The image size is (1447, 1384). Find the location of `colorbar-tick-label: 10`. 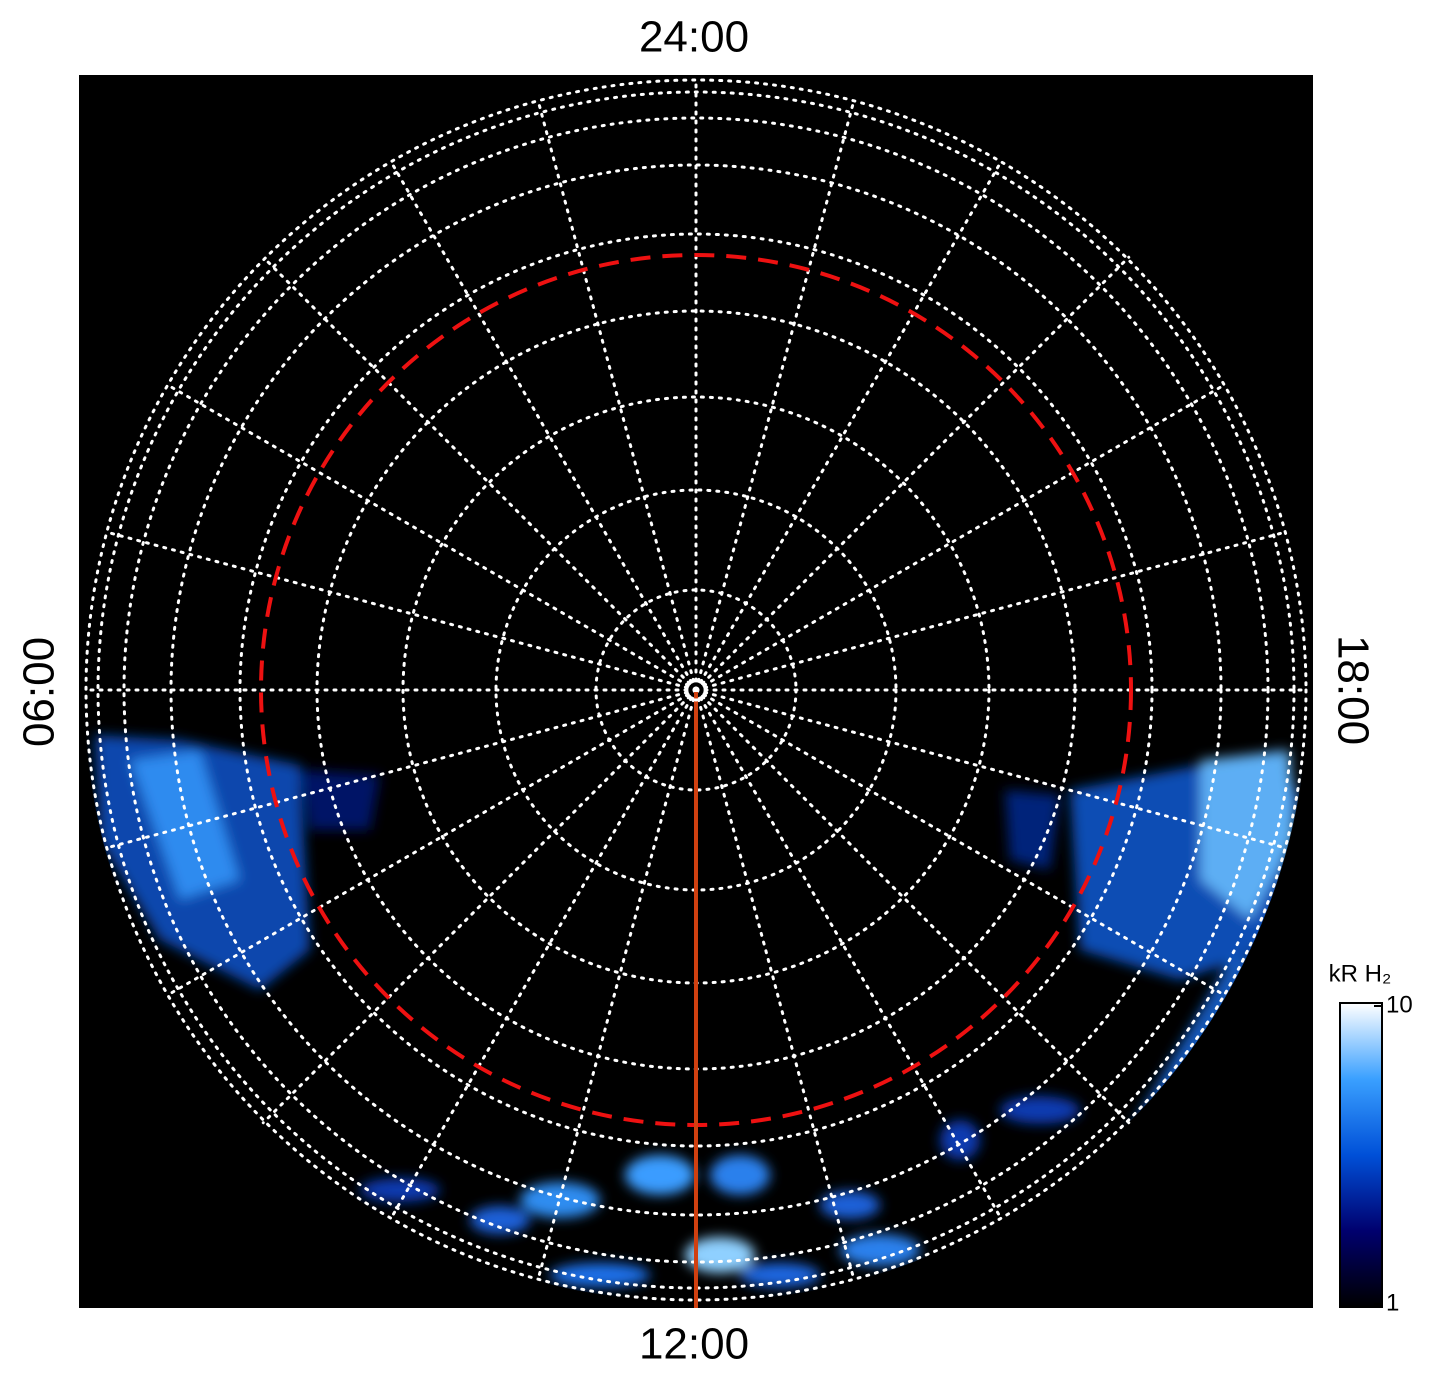

colorbar-tick-label: 10 is located at coordinates (1399, 1004).